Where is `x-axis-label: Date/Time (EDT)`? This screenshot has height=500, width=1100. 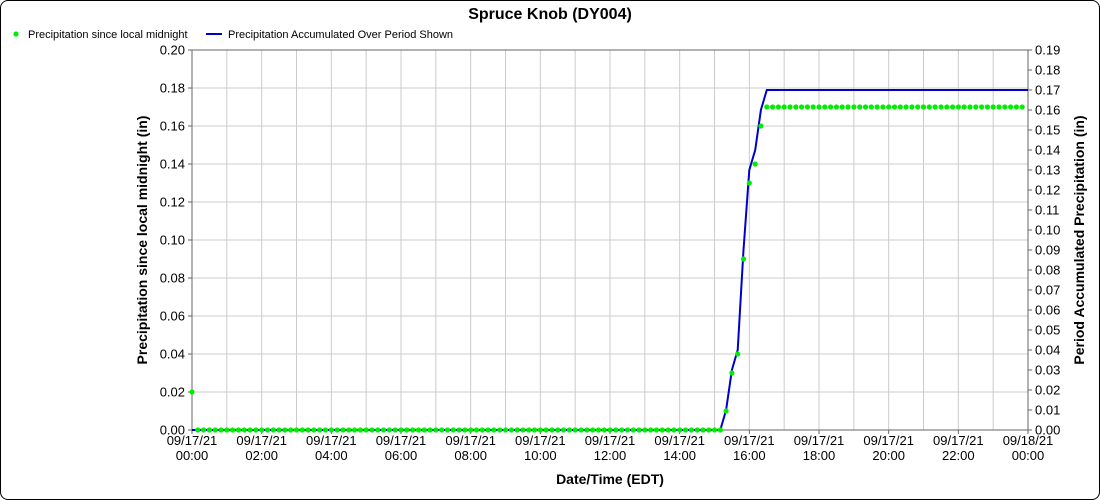
x-axis-label: Date/Time (EDT) is located at coordinates (610, 479).